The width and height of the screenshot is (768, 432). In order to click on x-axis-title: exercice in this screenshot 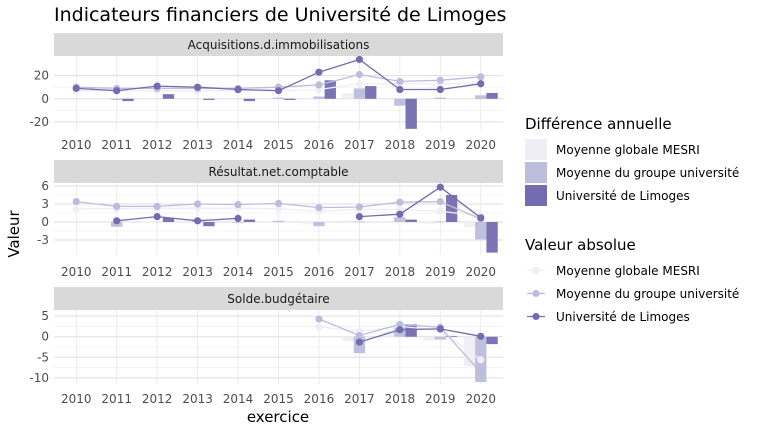, I will do `click(278, 417)`.